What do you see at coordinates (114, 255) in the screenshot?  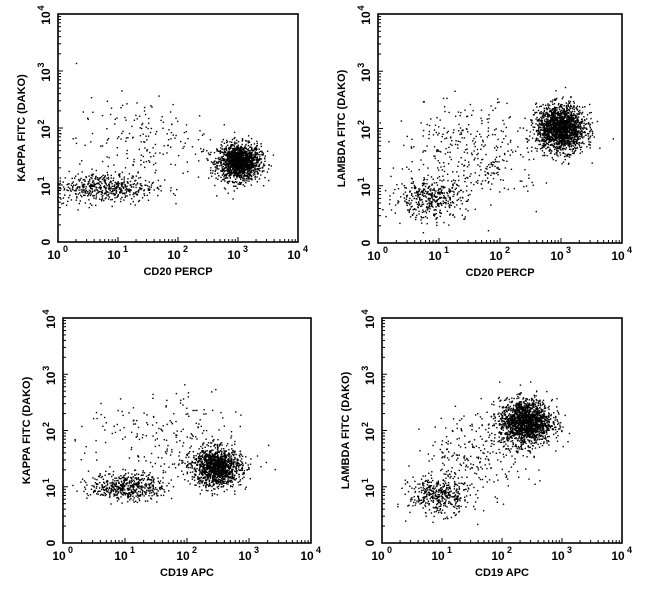 I see `x-tick-label: 10` at bounding box center [114, 255].